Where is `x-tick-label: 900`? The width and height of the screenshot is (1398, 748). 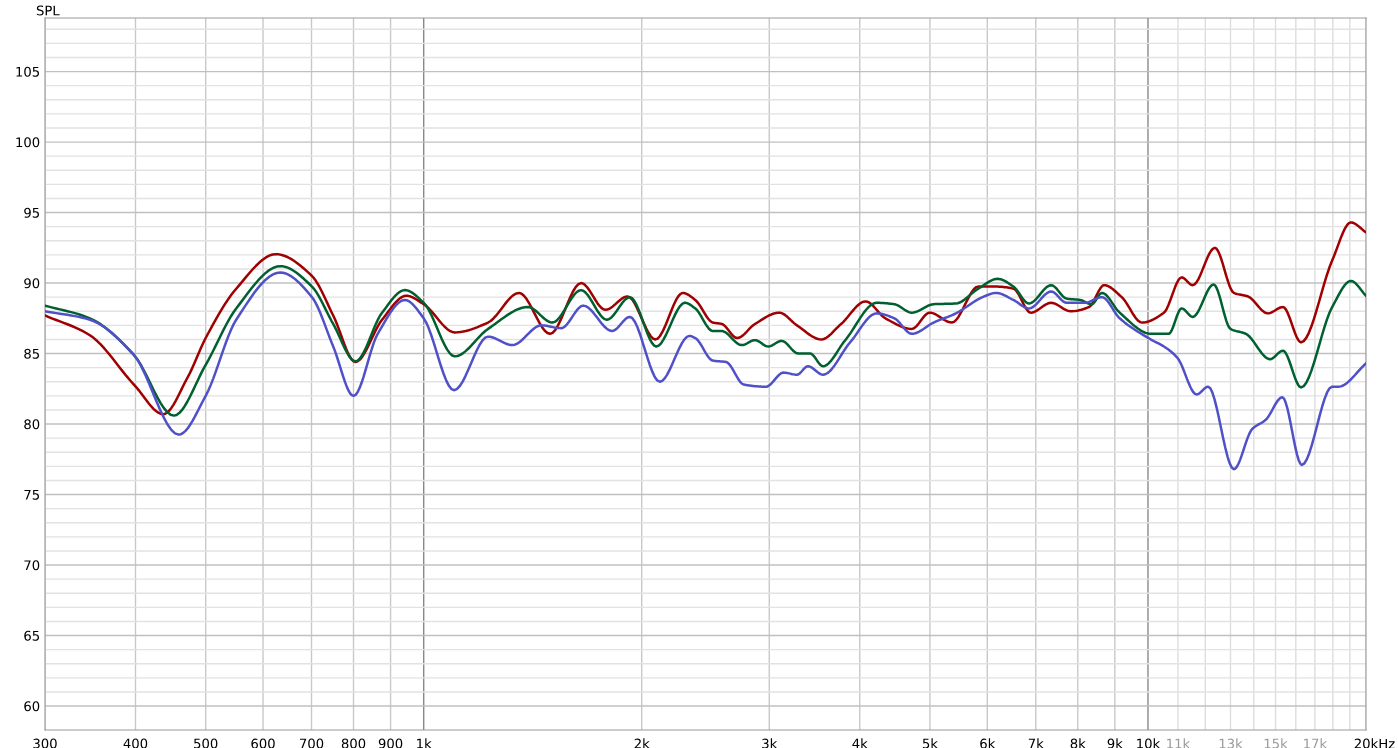 x-tick-label: 900 is located at coordinates (390, 743).